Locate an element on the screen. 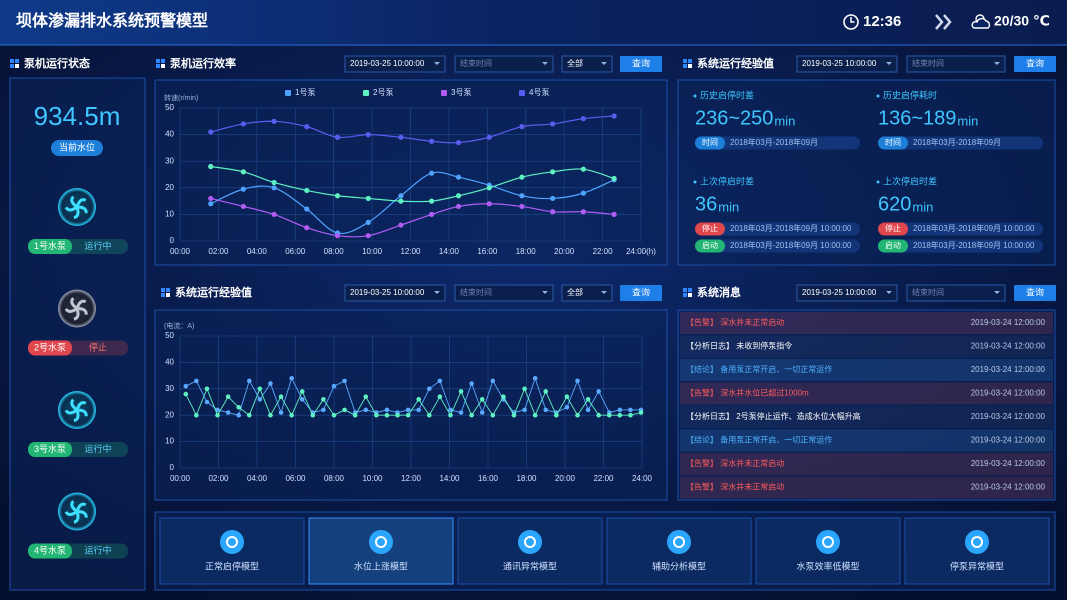 The image size is (1067, 600). pump-name: 3号水泵 is located at coordinates (50, 448).